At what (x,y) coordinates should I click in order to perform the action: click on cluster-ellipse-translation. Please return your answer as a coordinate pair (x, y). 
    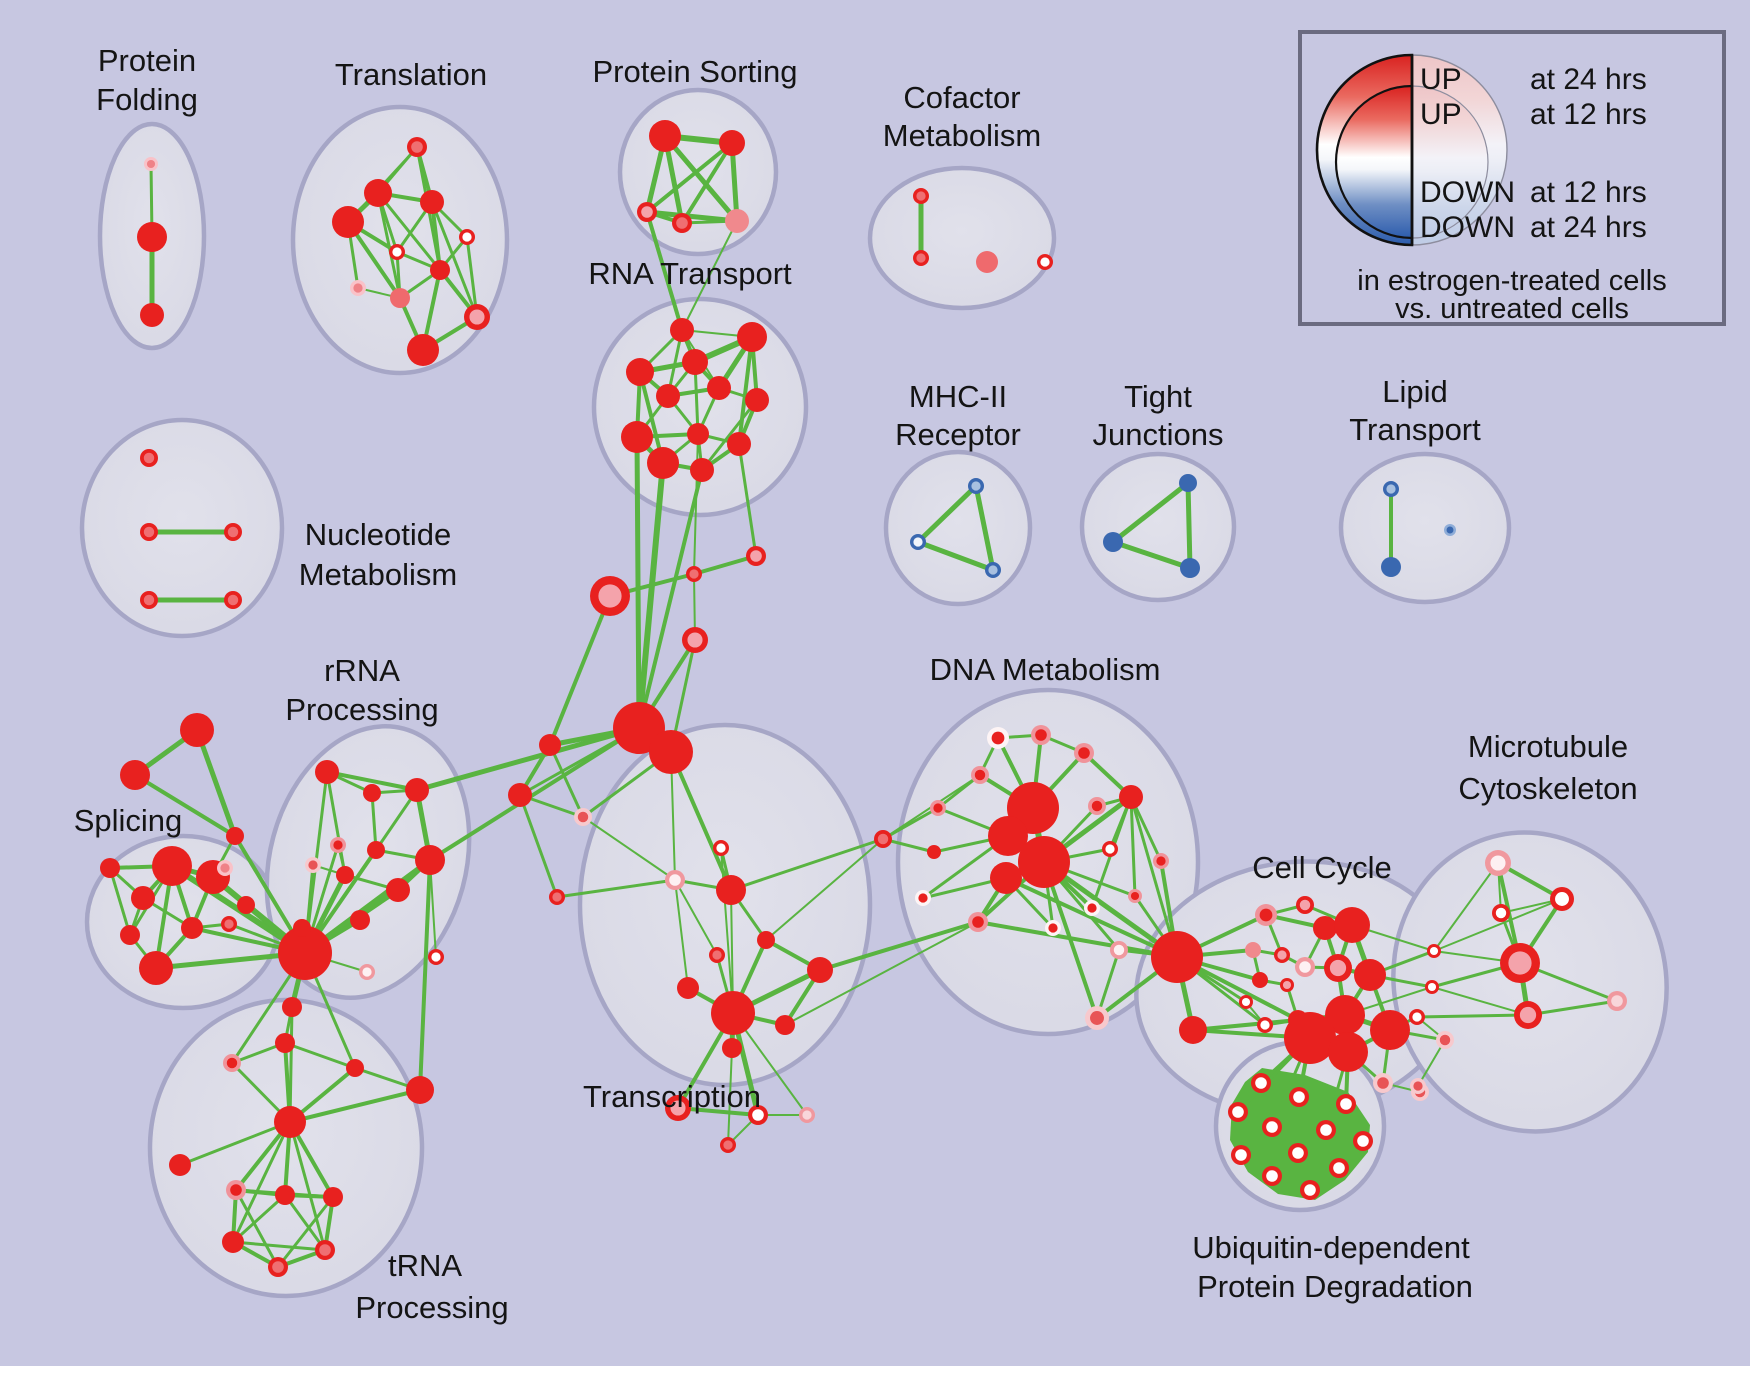
    Looking at the image, I should click on (400, 240).